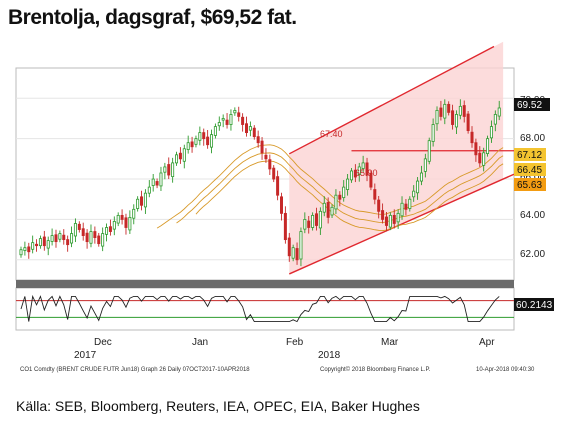 This screenshot has width=566, height=428. What do you see at coordinates (532, 177) in the screenshot?
I see `y-tick-66: 66.00` at bounding box center [532, 177].